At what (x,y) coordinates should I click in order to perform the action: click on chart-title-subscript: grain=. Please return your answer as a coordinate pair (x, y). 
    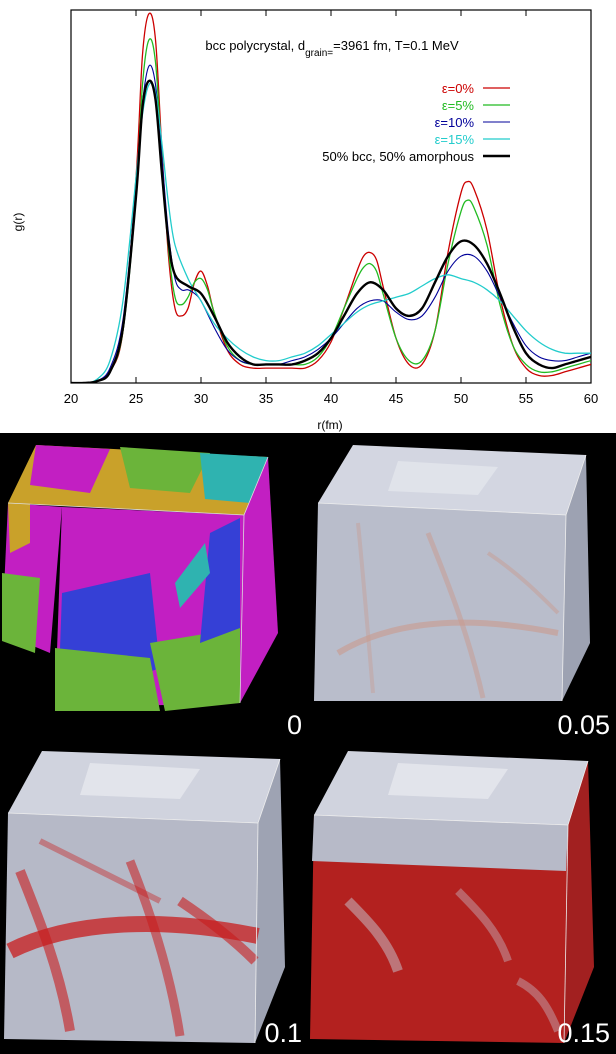
    Looking at the image, I should click on (319, 53).